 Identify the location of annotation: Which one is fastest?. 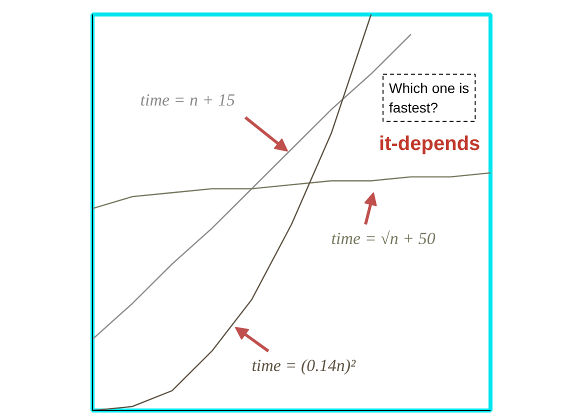
(429, 98).